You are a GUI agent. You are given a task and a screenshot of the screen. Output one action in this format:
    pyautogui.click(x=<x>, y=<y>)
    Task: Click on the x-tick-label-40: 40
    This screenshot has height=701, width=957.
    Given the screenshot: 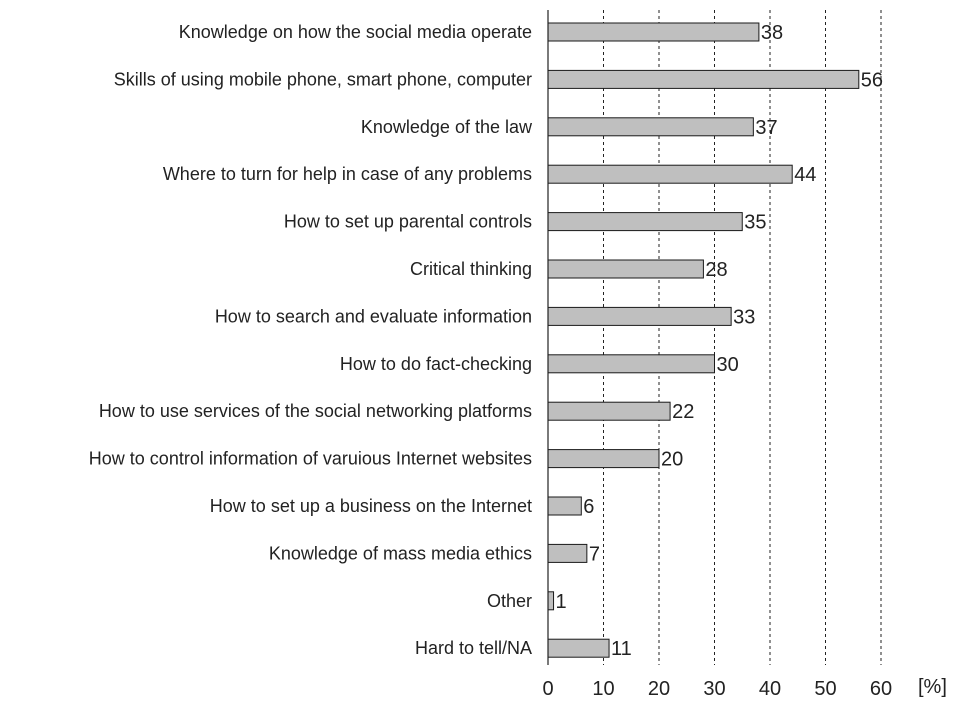 What is the action you would take?
    pyautogui.click(x=770, y=689)
    